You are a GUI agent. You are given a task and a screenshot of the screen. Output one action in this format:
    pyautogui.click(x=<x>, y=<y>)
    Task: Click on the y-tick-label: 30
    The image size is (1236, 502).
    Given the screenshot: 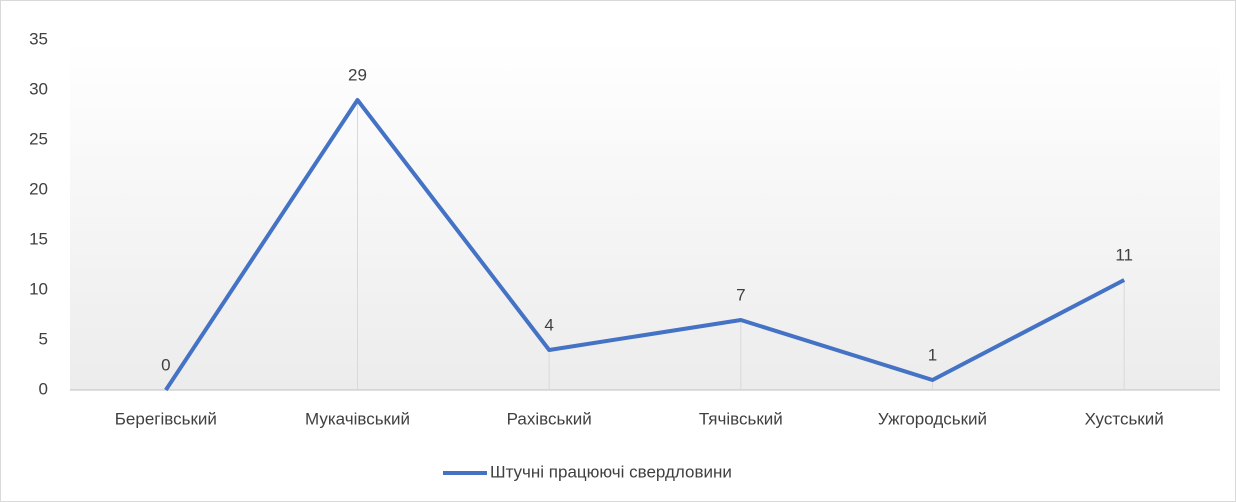 What is the action you would take?
    pyautogui.click(x=38, y=88)
    